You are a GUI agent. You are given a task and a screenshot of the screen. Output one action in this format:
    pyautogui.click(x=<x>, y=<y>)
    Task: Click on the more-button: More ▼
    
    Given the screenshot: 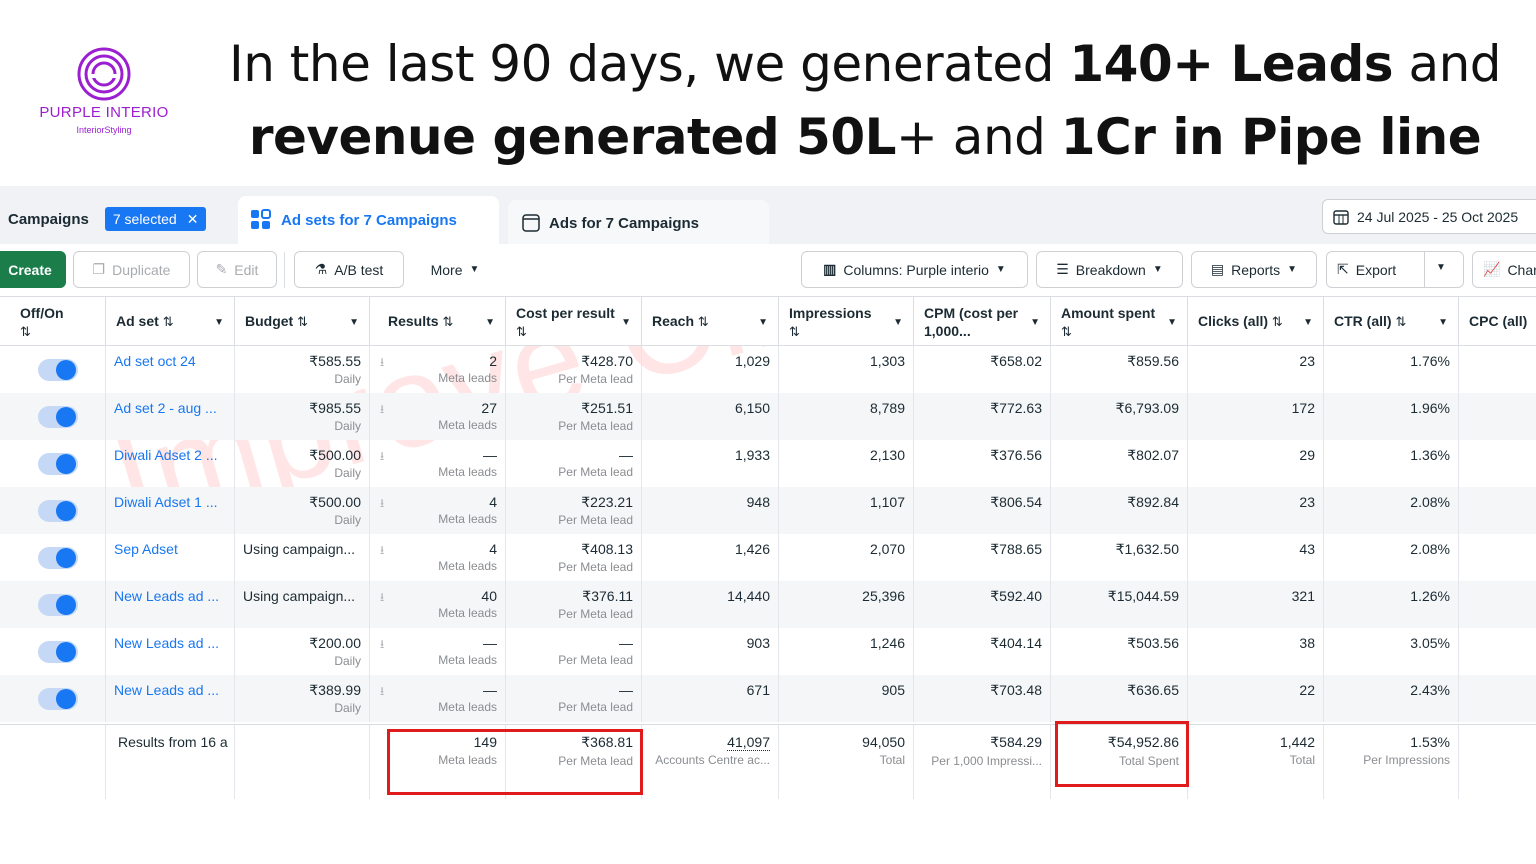 What is the action you would take?
    pyautogui.click(x=455, y=269)
    